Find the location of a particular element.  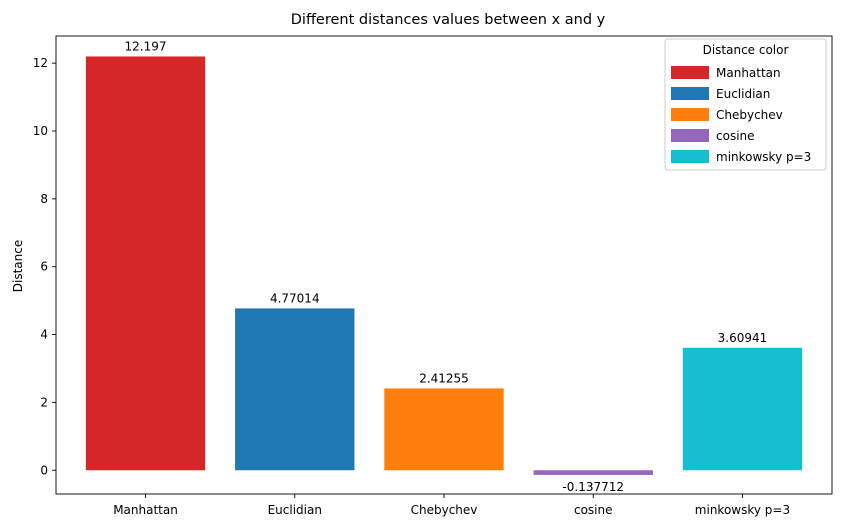

x-tick-label: Euclidian is located at coordinates (295, 510).